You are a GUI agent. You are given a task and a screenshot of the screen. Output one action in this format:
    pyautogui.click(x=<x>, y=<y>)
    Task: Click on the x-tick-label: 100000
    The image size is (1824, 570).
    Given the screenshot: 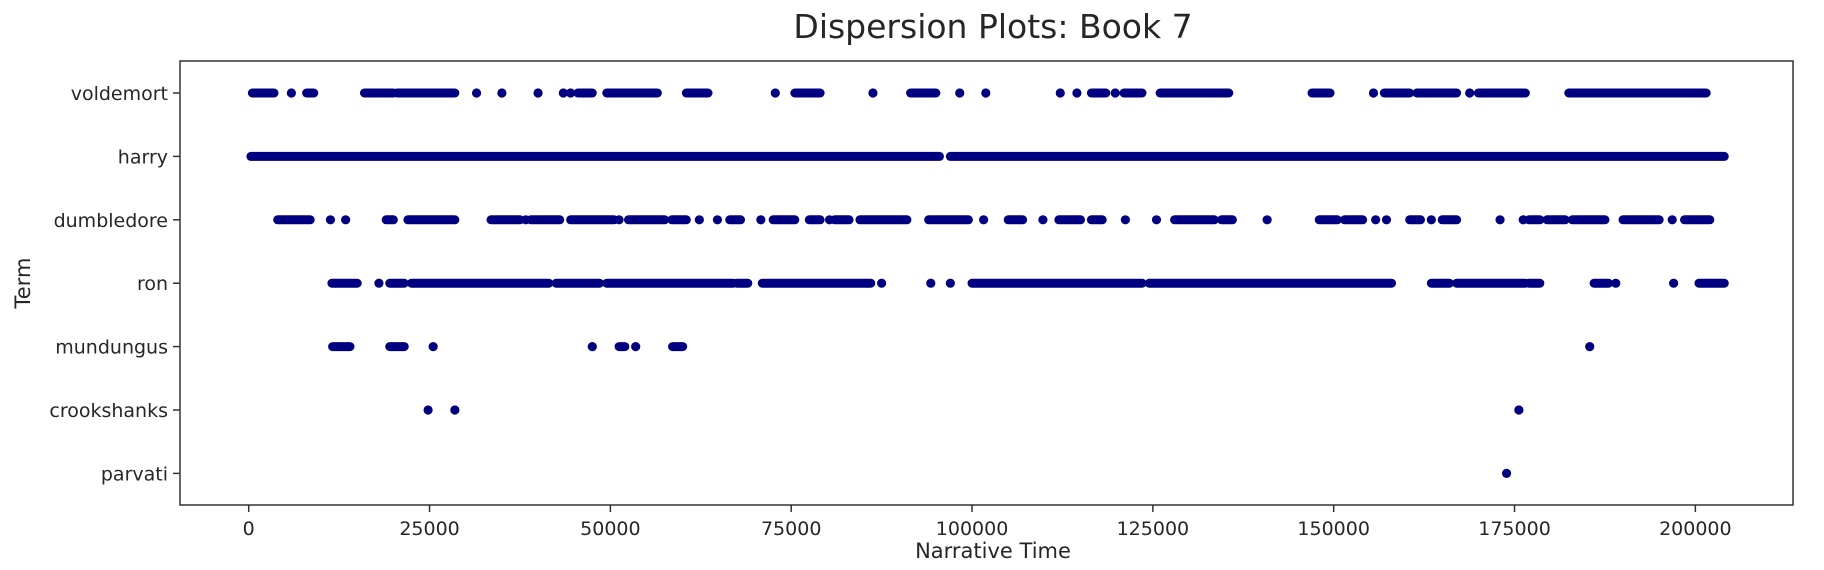 What is the action you would take?
    pyautogui.click(x=972, y=529)
    